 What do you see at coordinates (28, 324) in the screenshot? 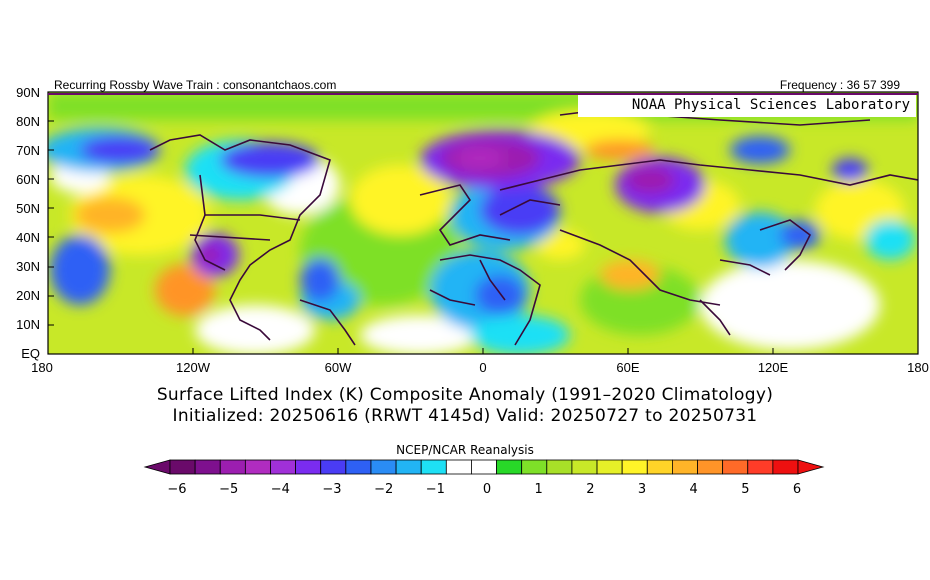
I see `lat-label: 10N` at bounding box center [28, 324].